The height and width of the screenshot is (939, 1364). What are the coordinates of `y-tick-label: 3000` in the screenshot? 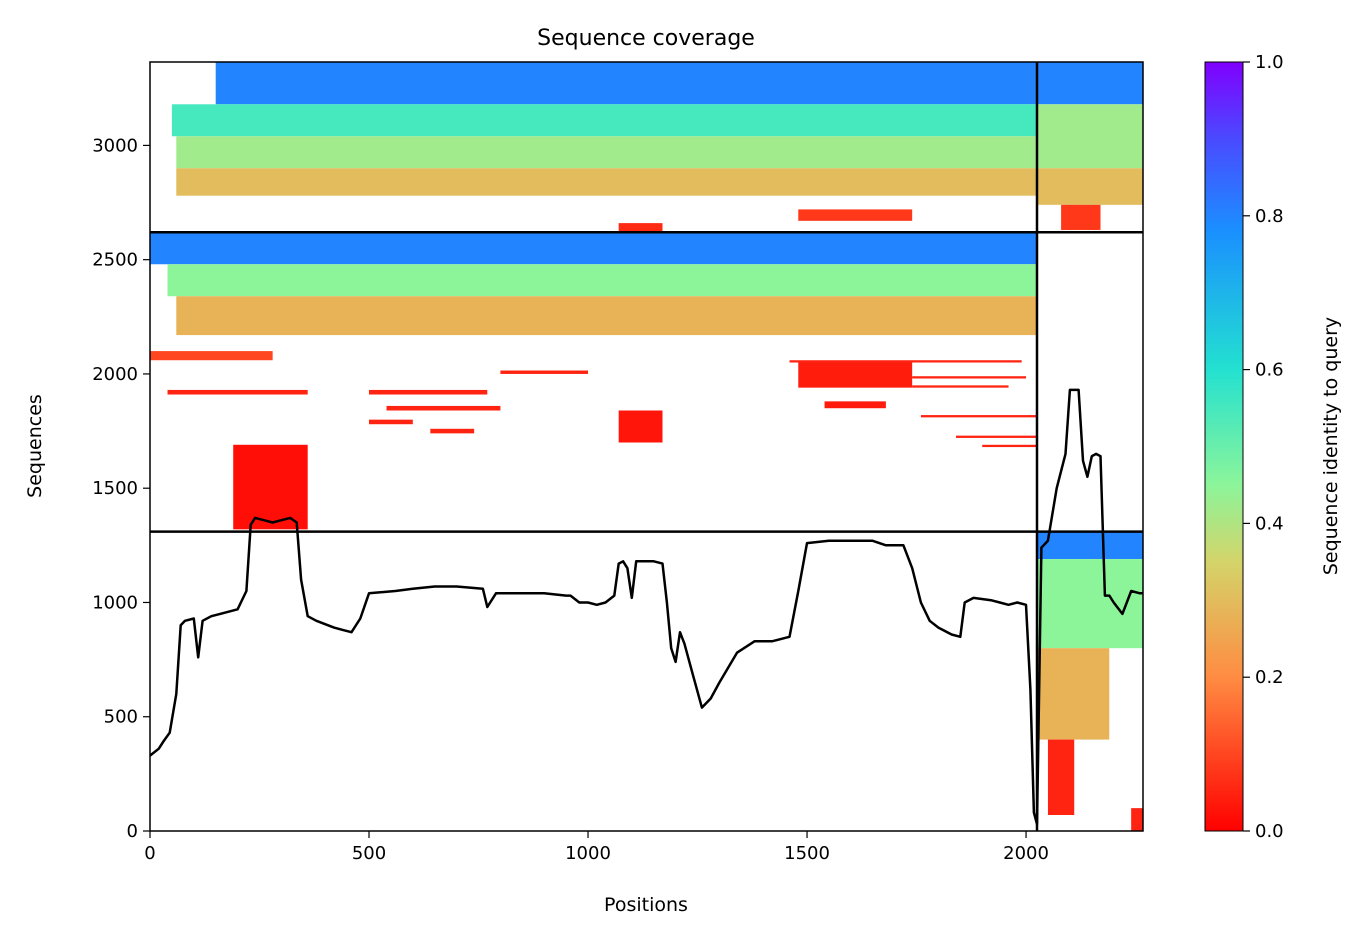 It's located at (115, 145).